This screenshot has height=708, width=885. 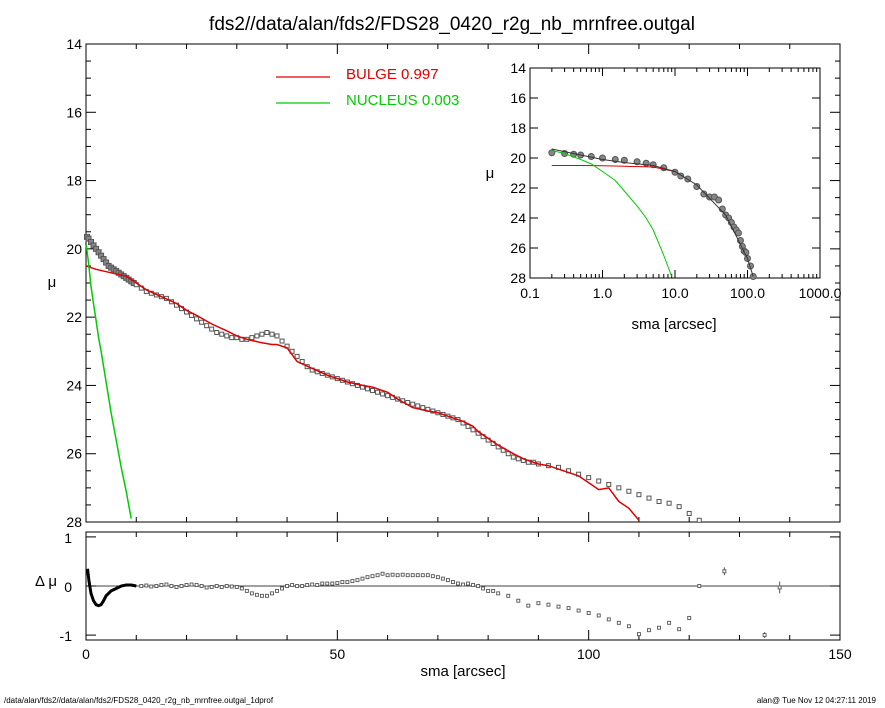 What do you see at coordinates (530, 293) in the screenshot?
I see `inset-x-tick-label: 0.1` at bounding box center [530, 293].